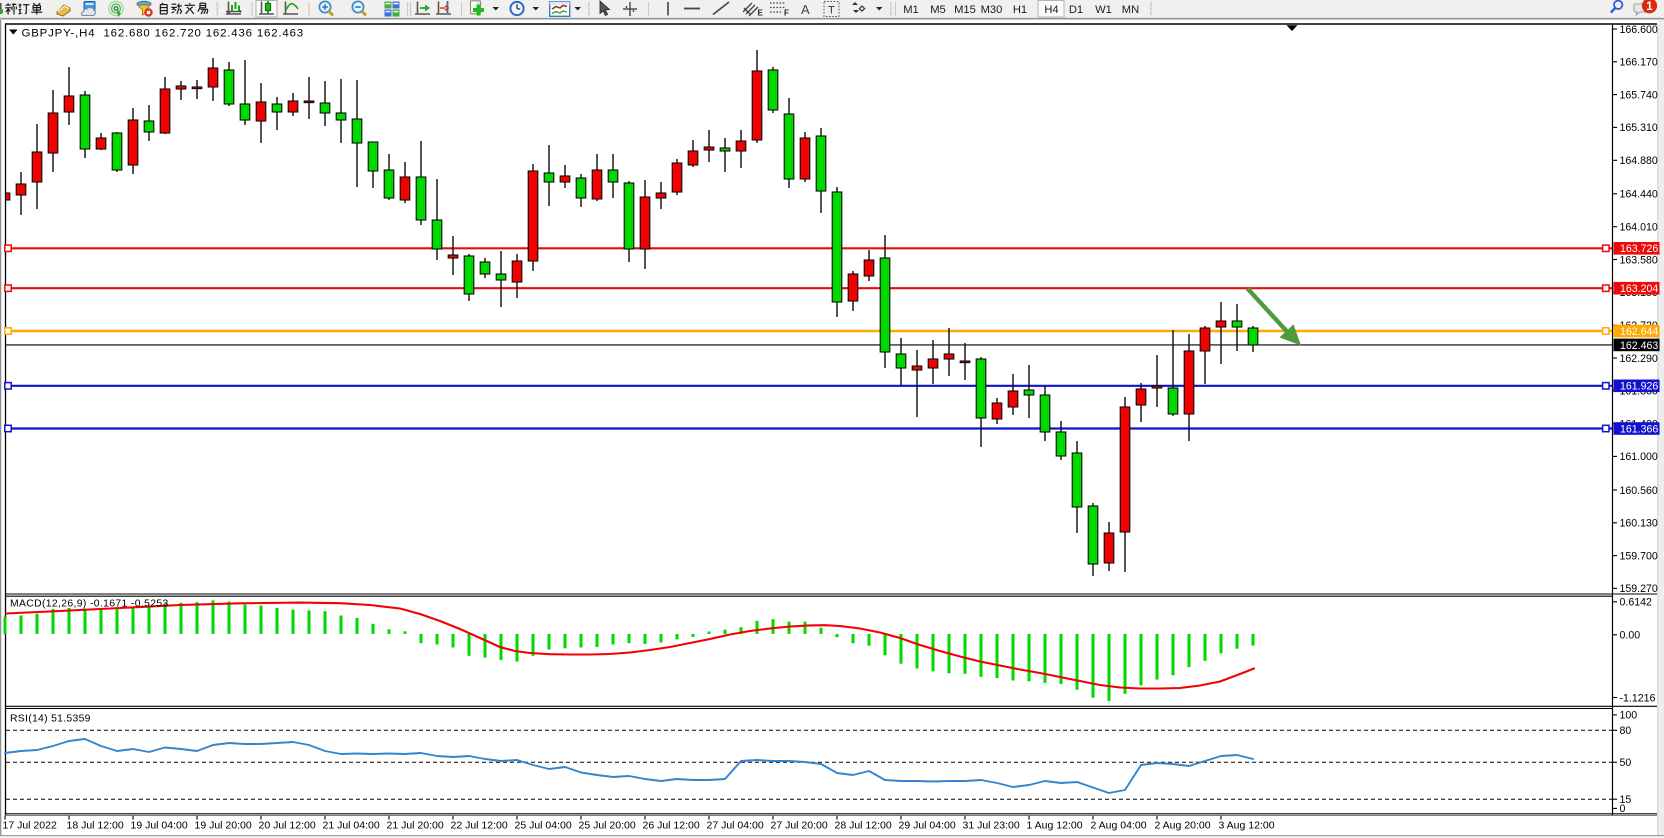  I want to click on svg-text: 161.366, so click(1639, 429).